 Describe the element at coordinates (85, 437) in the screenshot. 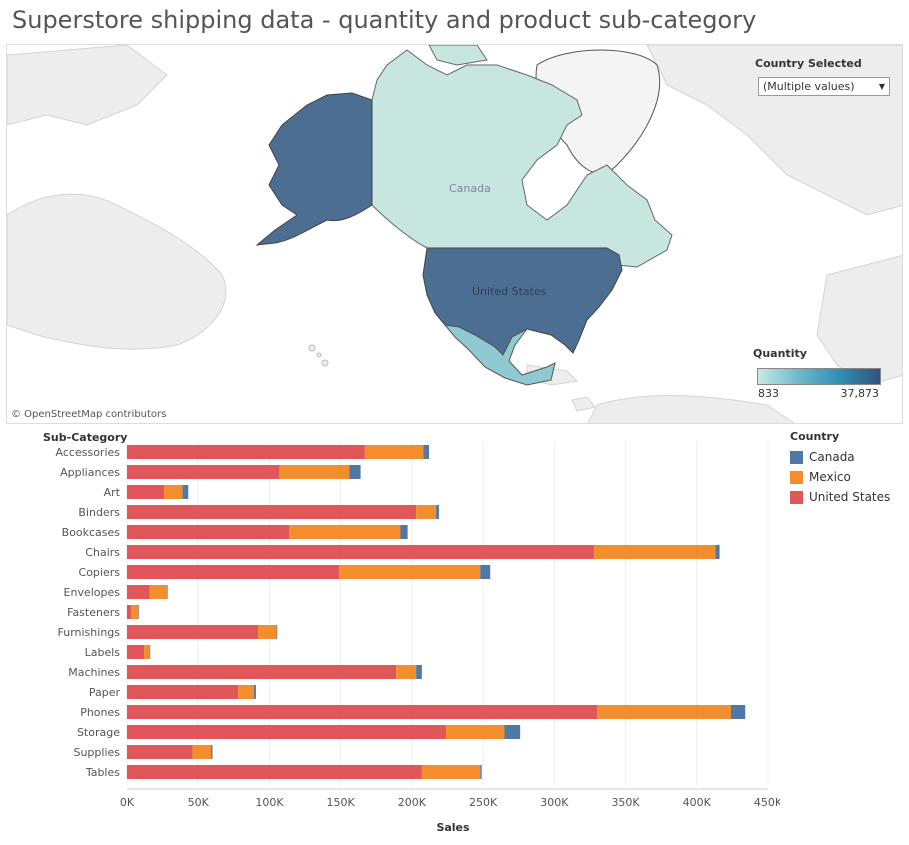

I see `y-axis-title: Sub-Category` at that location.